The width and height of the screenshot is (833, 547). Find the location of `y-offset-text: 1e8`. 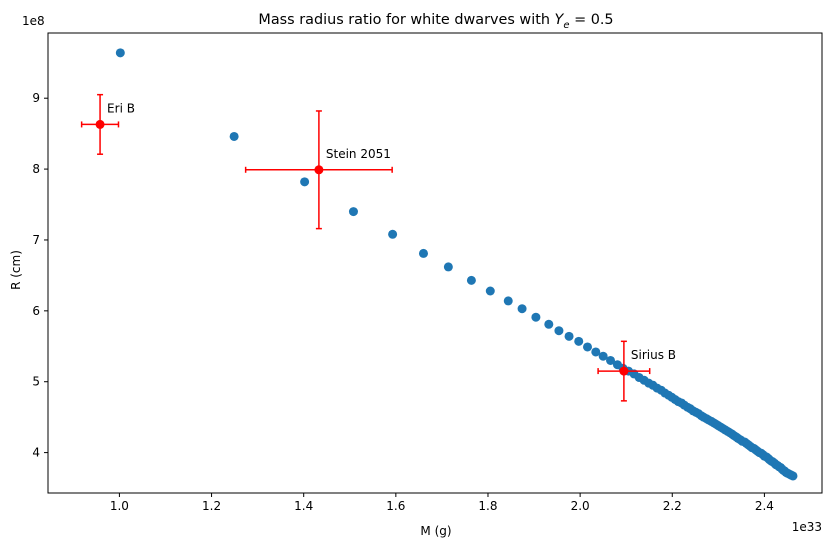

y-offset-text: 1e8 is located at coordinates (33, 21).